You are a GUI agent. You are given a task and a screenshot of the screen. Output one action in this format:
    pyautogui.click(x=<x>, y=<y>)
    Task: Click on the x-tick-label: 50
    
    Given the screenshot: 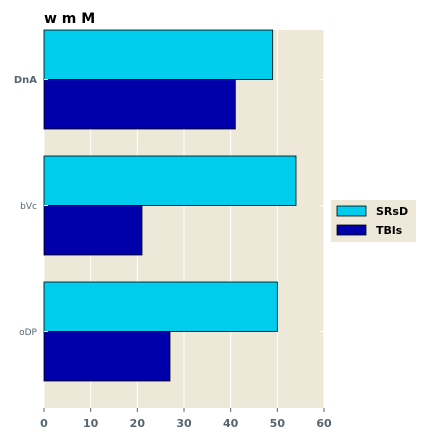 What is the action you would take?
    pyautogui.click(x=278, y=423)
    